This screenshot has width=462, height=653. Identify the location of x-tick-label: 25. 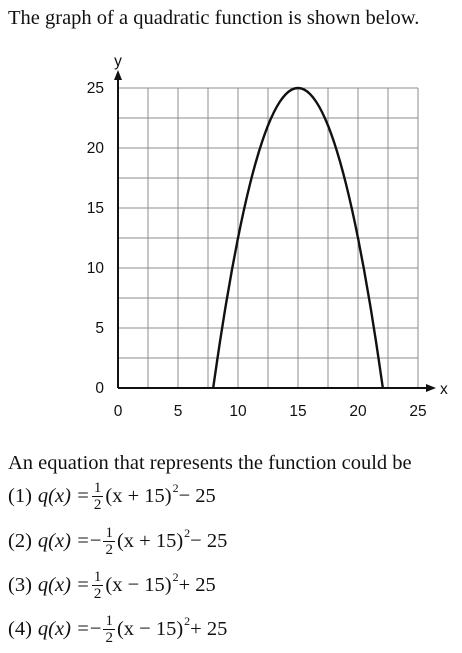
(417, 411).